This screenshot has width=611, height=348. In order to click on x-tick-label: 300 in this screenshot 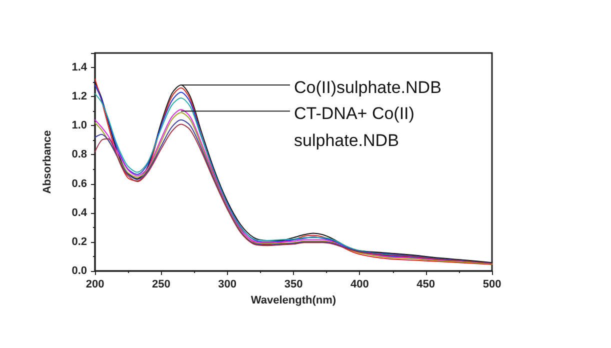, I will do `click(227, 284)`.